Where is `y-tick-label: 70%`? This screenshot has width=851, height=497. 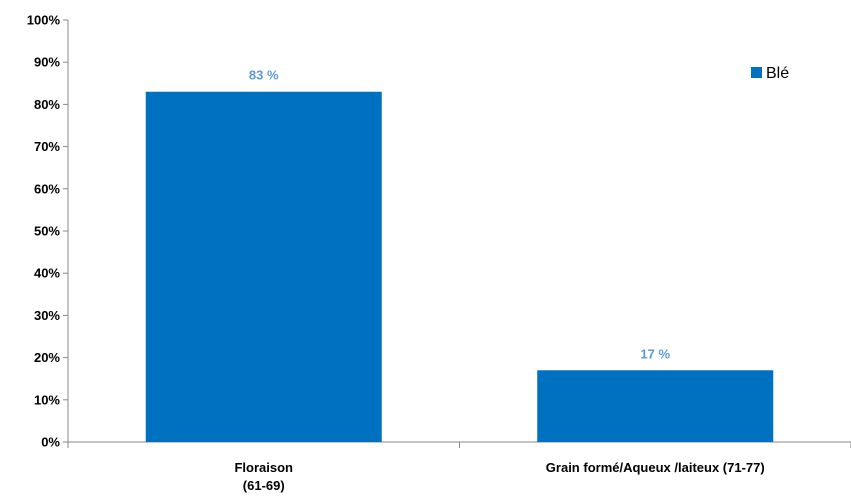
y-tick-label: 70% is located at coordinates (47, 146).